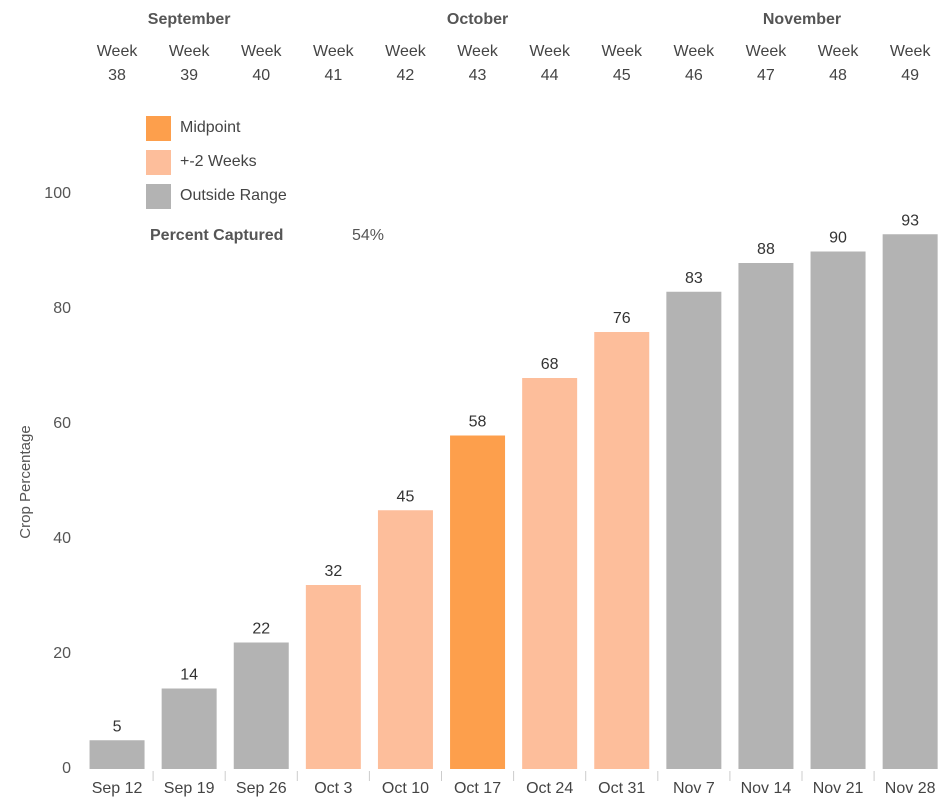 This screenshot has width=940, height=804. What do you see at coordinates (62, 423) in the screenshot?
I see `y-tick-label: 60` at bounding box center [62, 423].